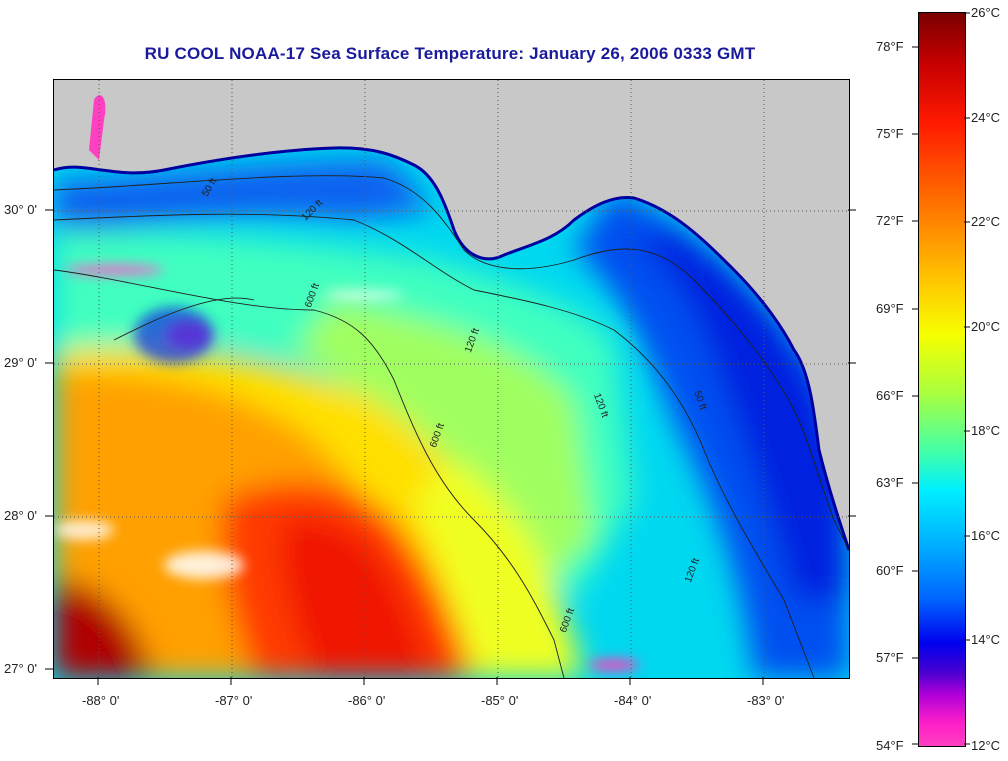 The height and width of the screenshot is (761, 1008). I want to click on fahrenheit-label: 69°F, so click(890, 308).